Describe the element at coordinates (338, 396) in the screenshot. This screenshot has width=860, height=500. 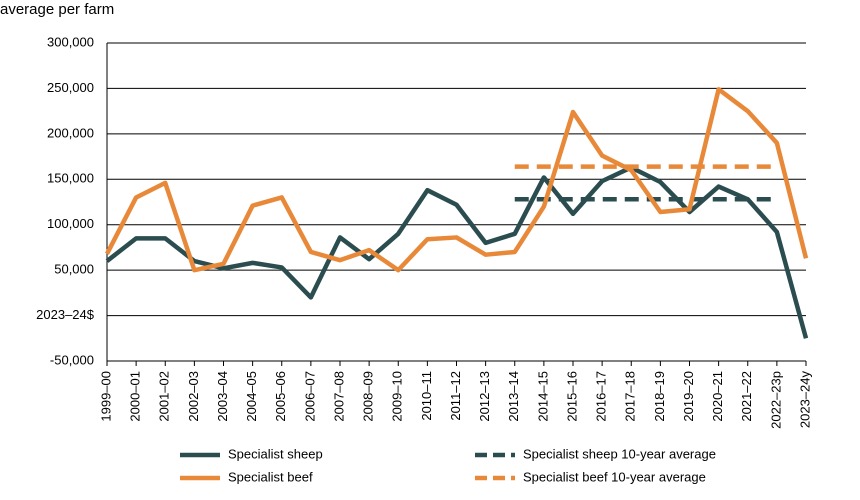
I see `x-tick-label: 2007–08` at that location.